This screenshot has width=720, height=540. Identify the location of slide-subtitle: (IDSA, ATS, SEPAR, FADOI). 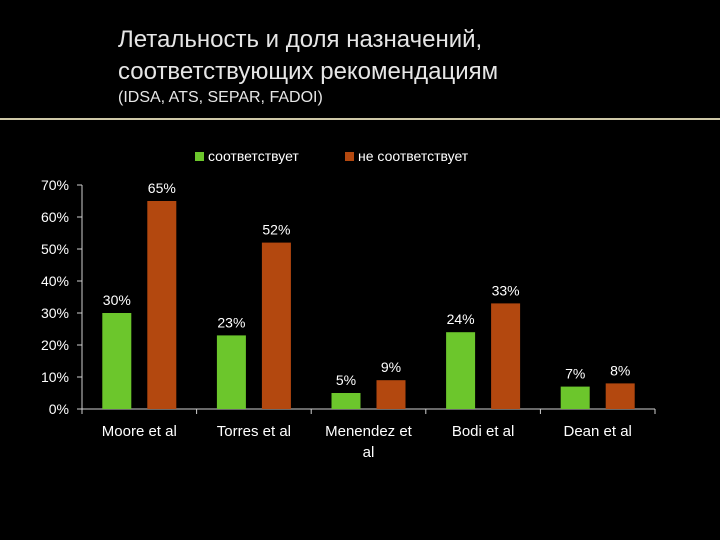
(220, 97).